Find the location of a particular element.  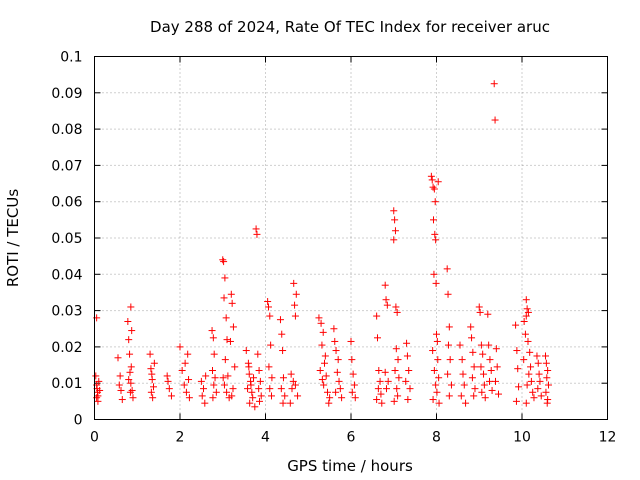

y-tick-label: 0.02 is located at coordinates (66, 348).